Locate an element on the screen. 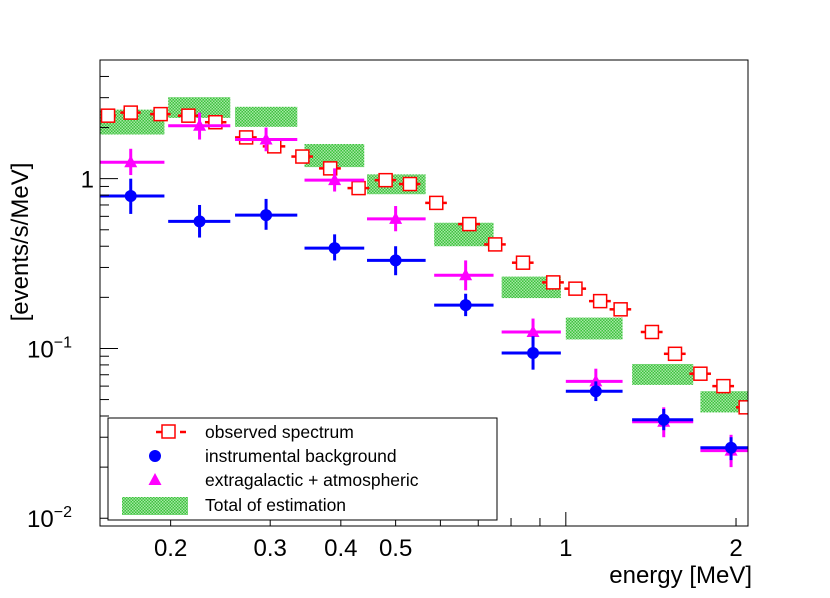 The image size is (830, 598). legend-item-instrumental: instrumental background is located at coordinates (273, 456).